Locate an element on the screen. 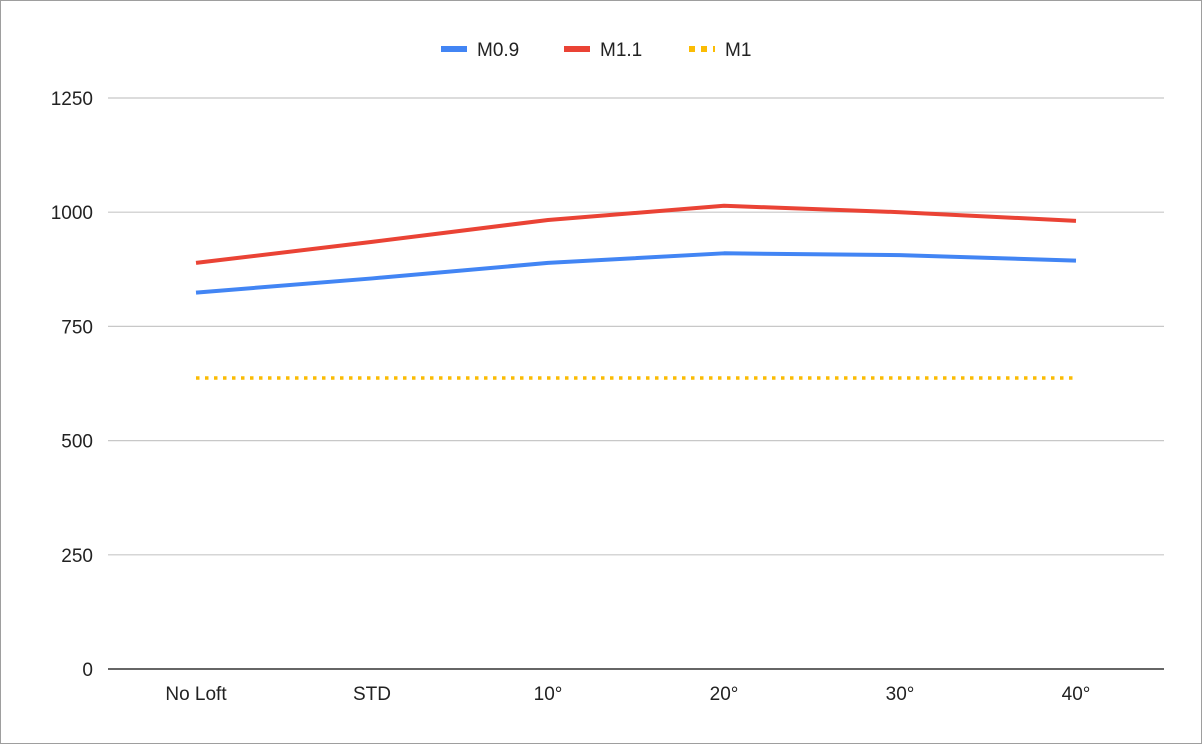 This screenshot has height=748, width=1202. legend-label: M0.9 is located at coordinates (498, 50).